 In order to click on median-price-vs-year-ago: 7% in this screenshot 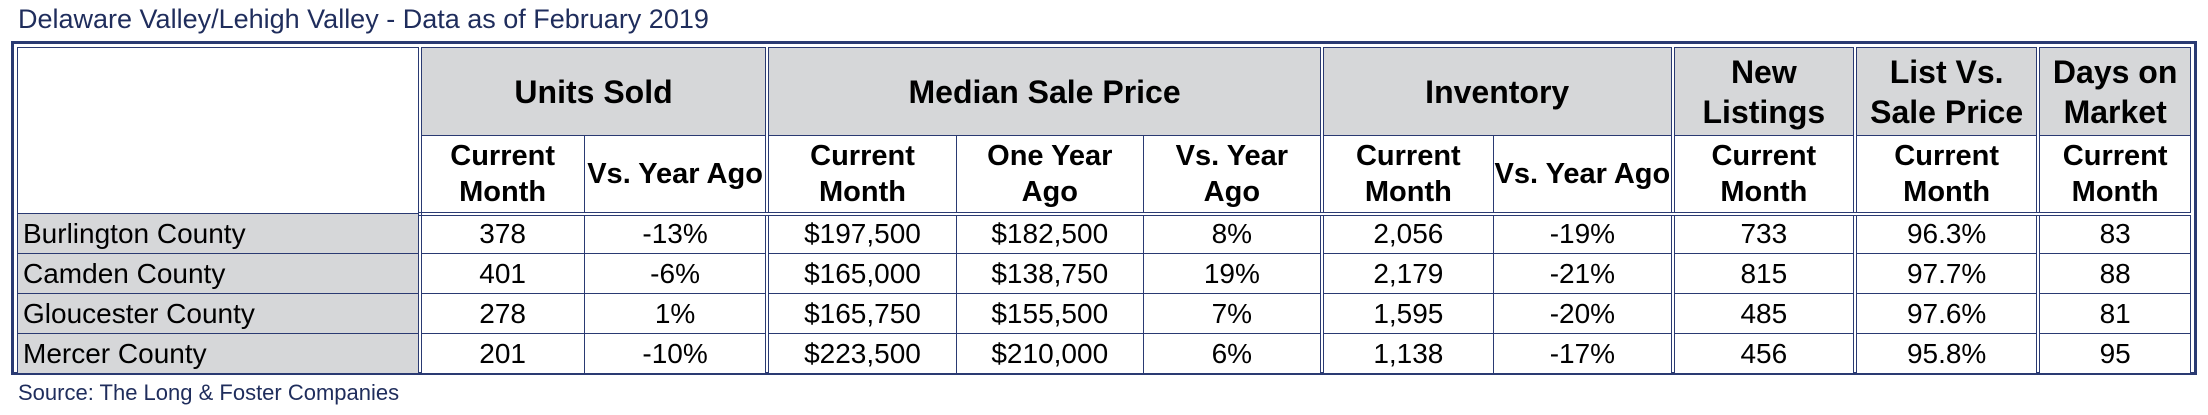, I will do `click(1233, 313)`.